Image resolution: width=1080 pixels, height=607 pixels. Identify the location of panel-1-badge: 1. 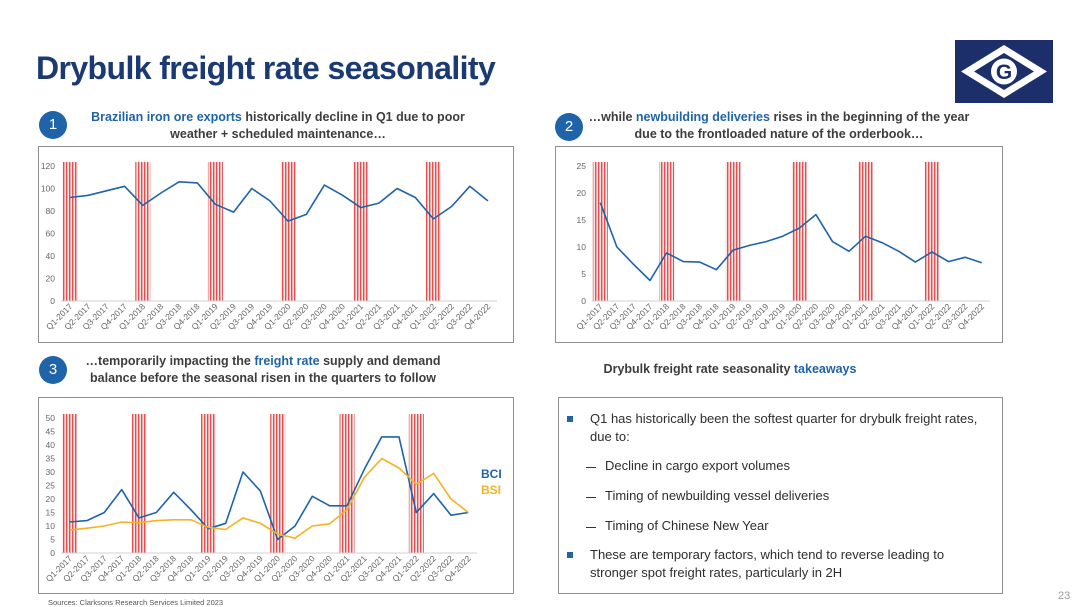
(53, 125).